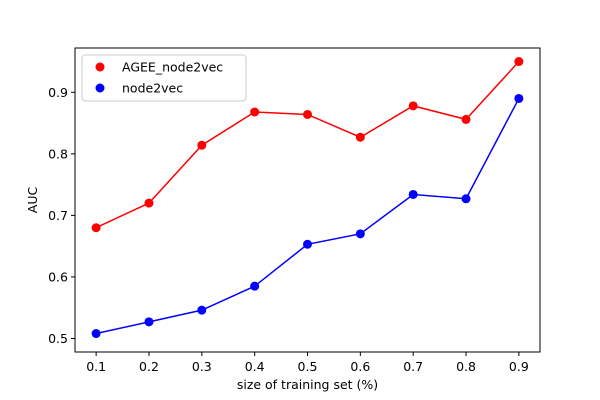  What do you see at coordinates (96, 366) in the screenshot?
I see `x-tick-label: 0.1` at bounding box center [96, 366].